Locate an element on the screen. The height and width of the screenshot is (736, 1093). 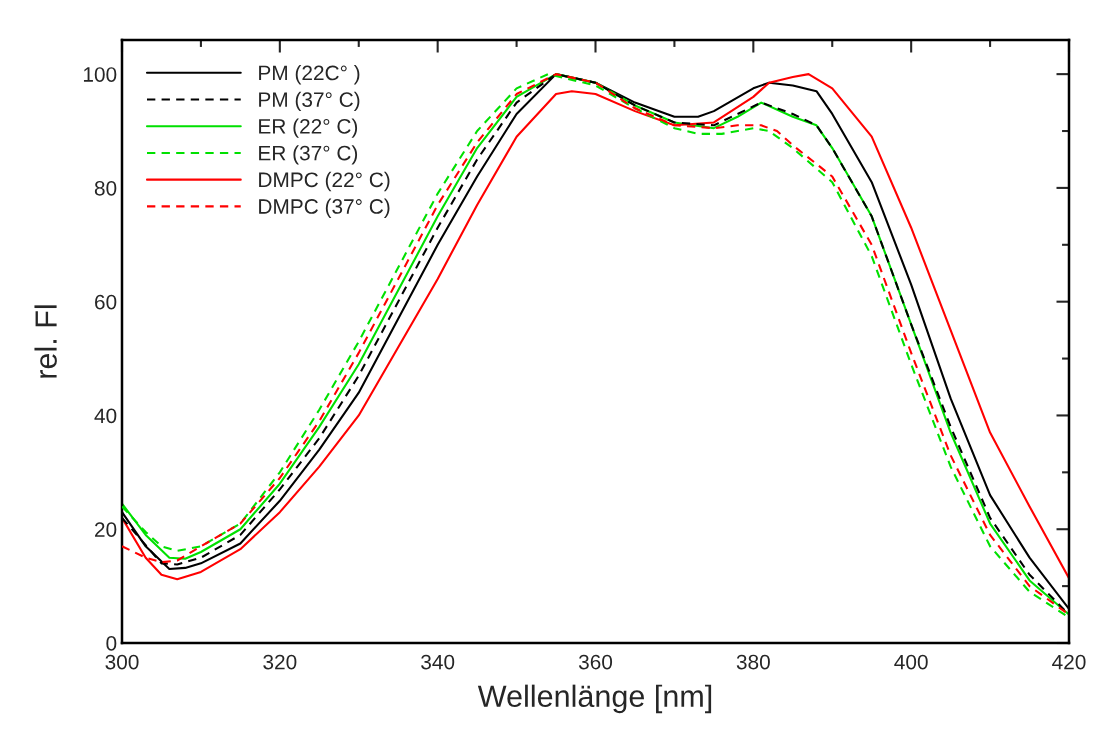
x-tick-label: 380 is located at coordinates (753, 662).